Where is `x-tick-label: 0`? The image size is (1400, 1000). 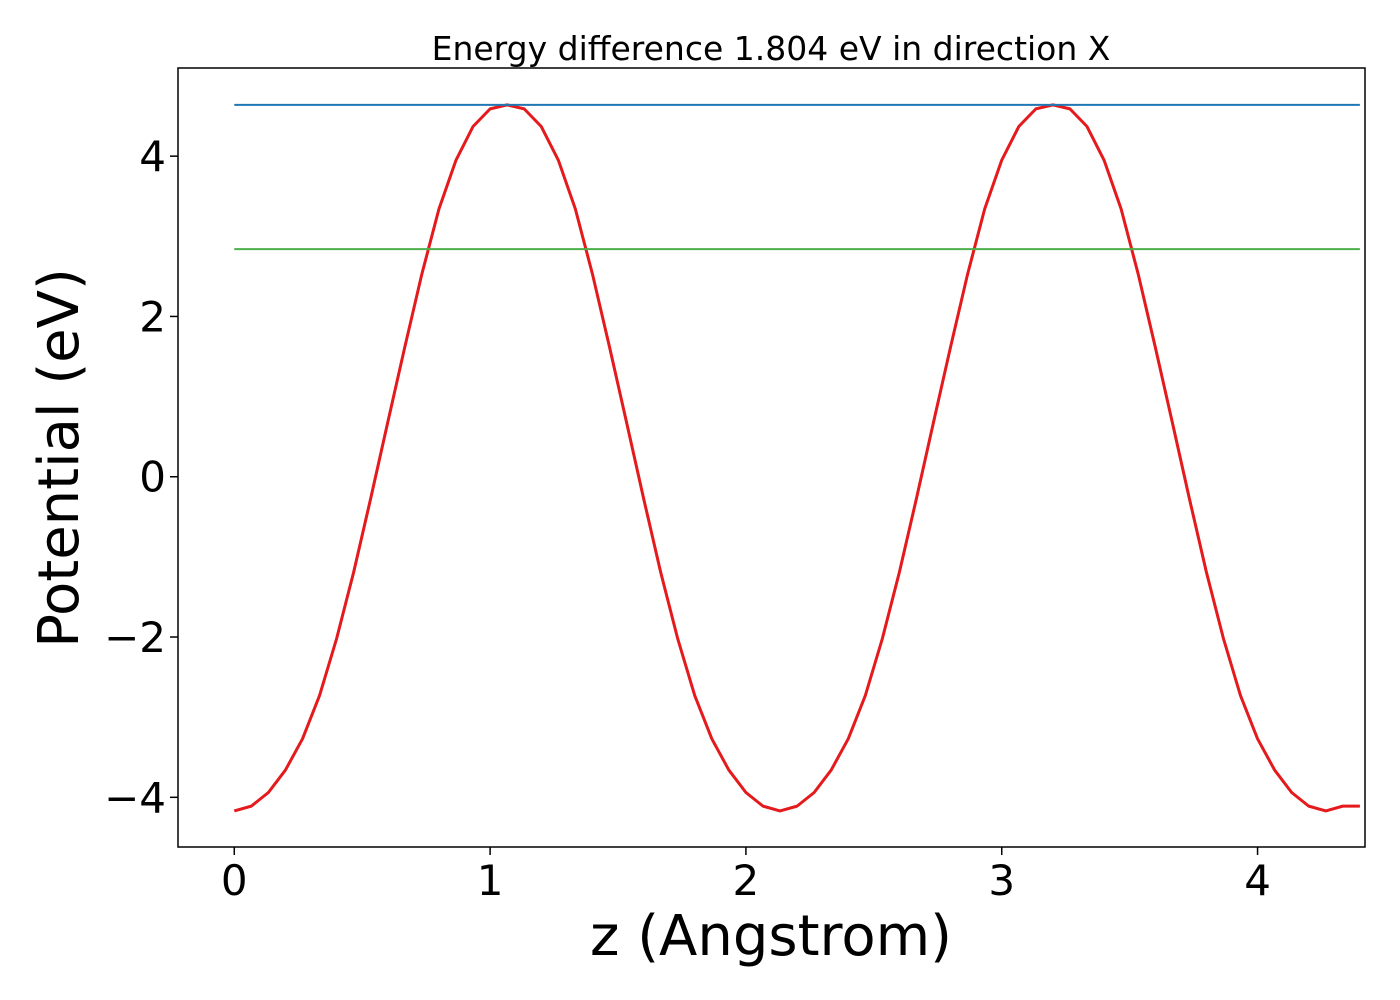 x-tick-label: 0 is located at coordinates (234, 880).